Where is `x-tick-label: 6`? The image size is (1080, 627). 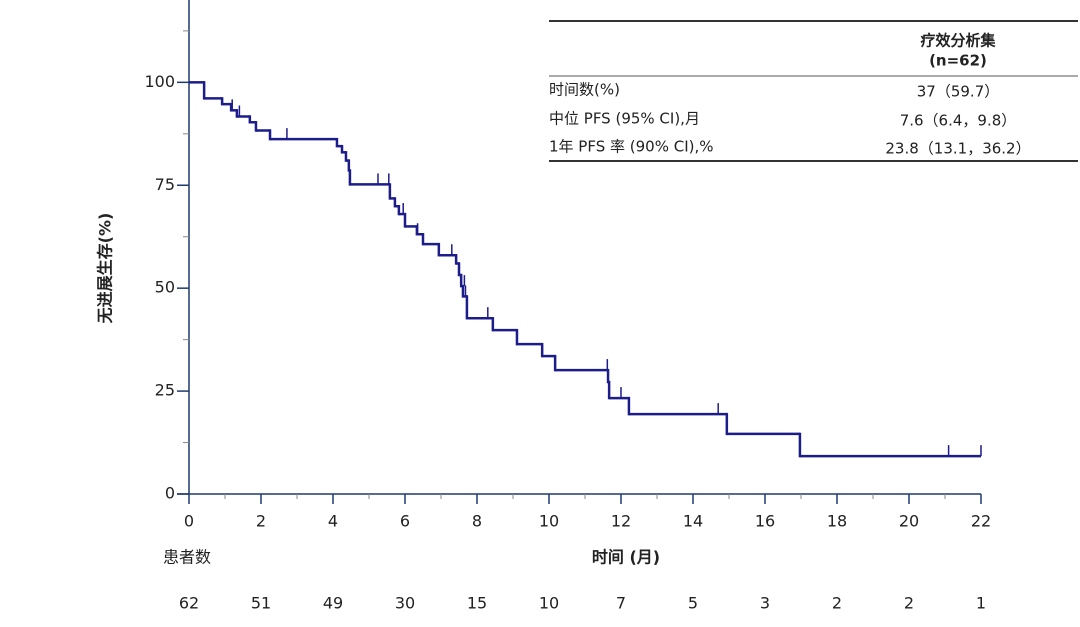
x-tick-label: 6 is located at coordinates (405, 521).